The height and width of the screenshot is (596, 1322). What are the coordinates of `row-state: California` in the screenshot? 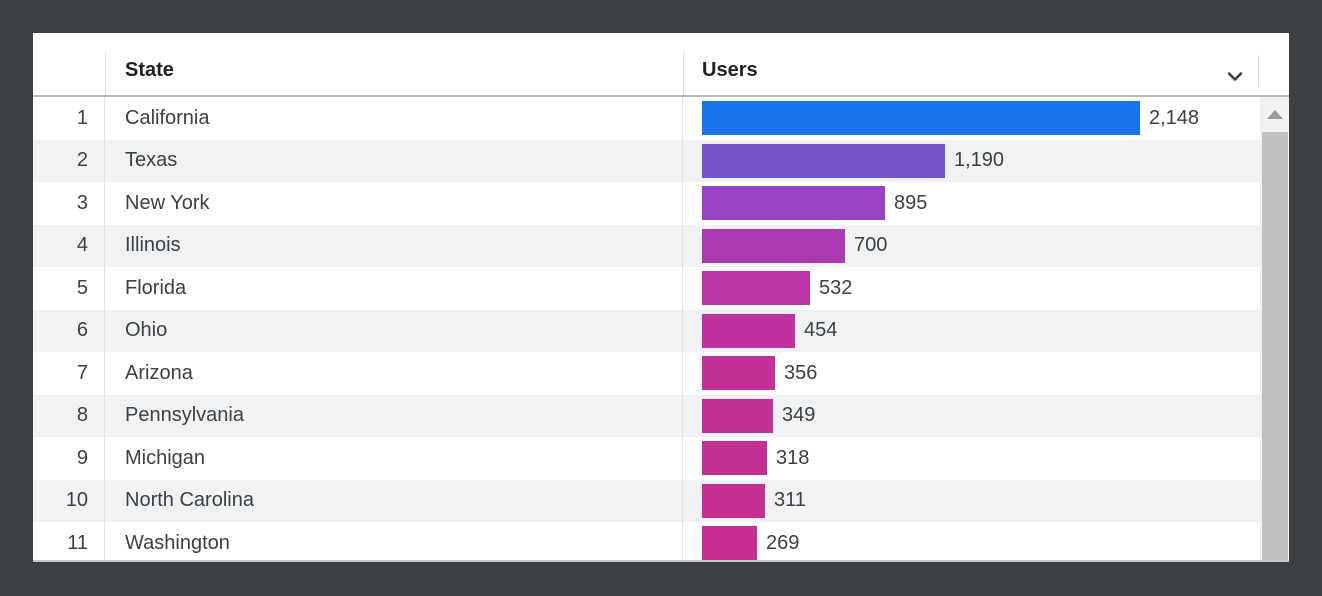 It's located at (394, 118).